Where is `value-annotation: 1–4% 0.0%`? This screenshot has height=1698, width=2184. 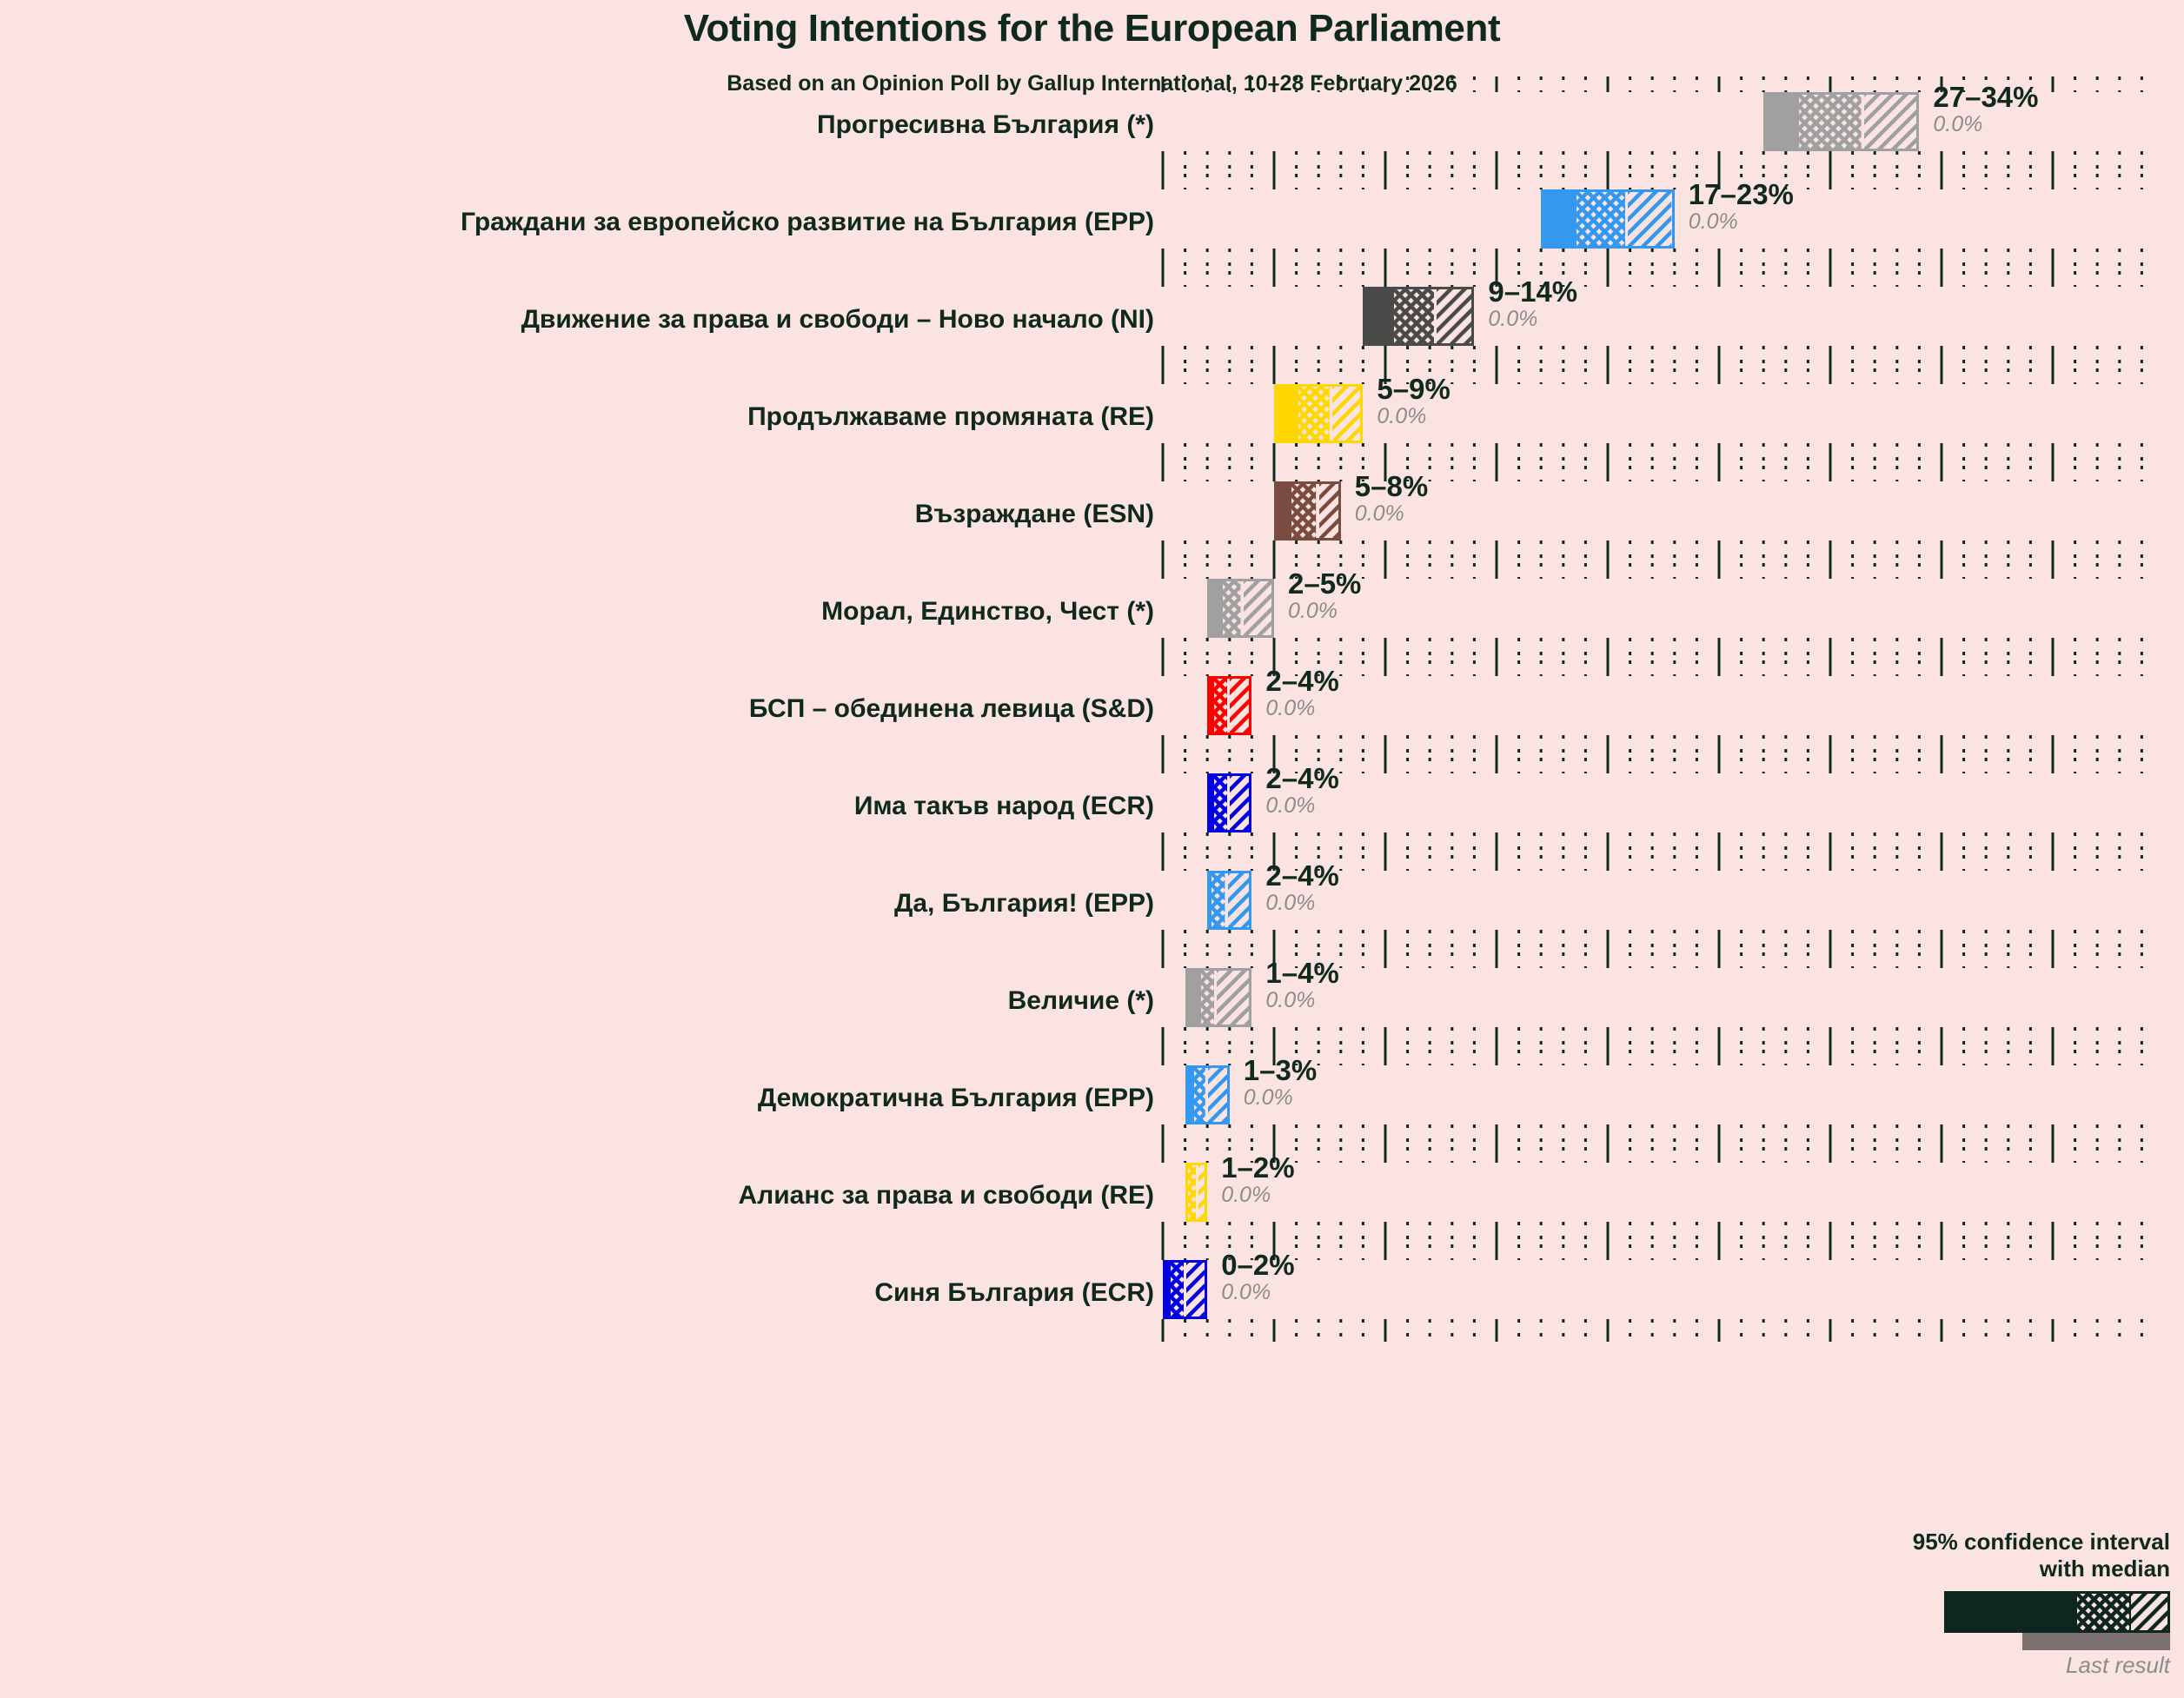 value-annotation: 1–4% 0.0% is located at coordinates (1301, 985).